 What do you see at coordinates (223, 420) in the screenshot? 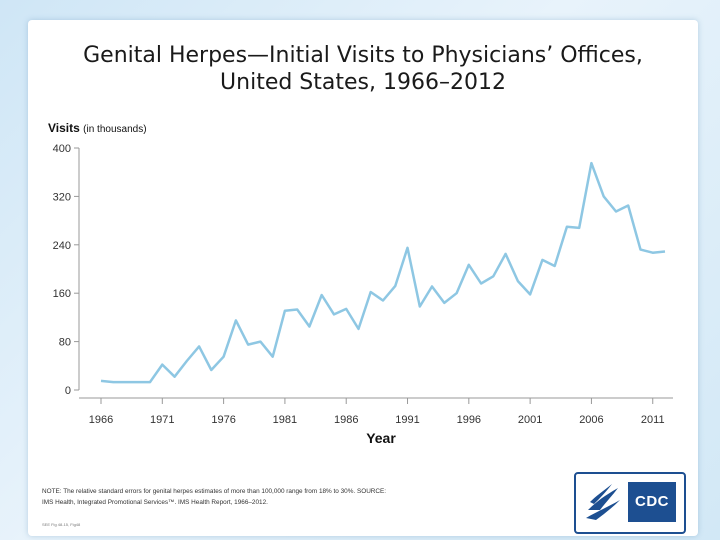
I see `x-tick-label: 1976` at bounding box center [223, 420].